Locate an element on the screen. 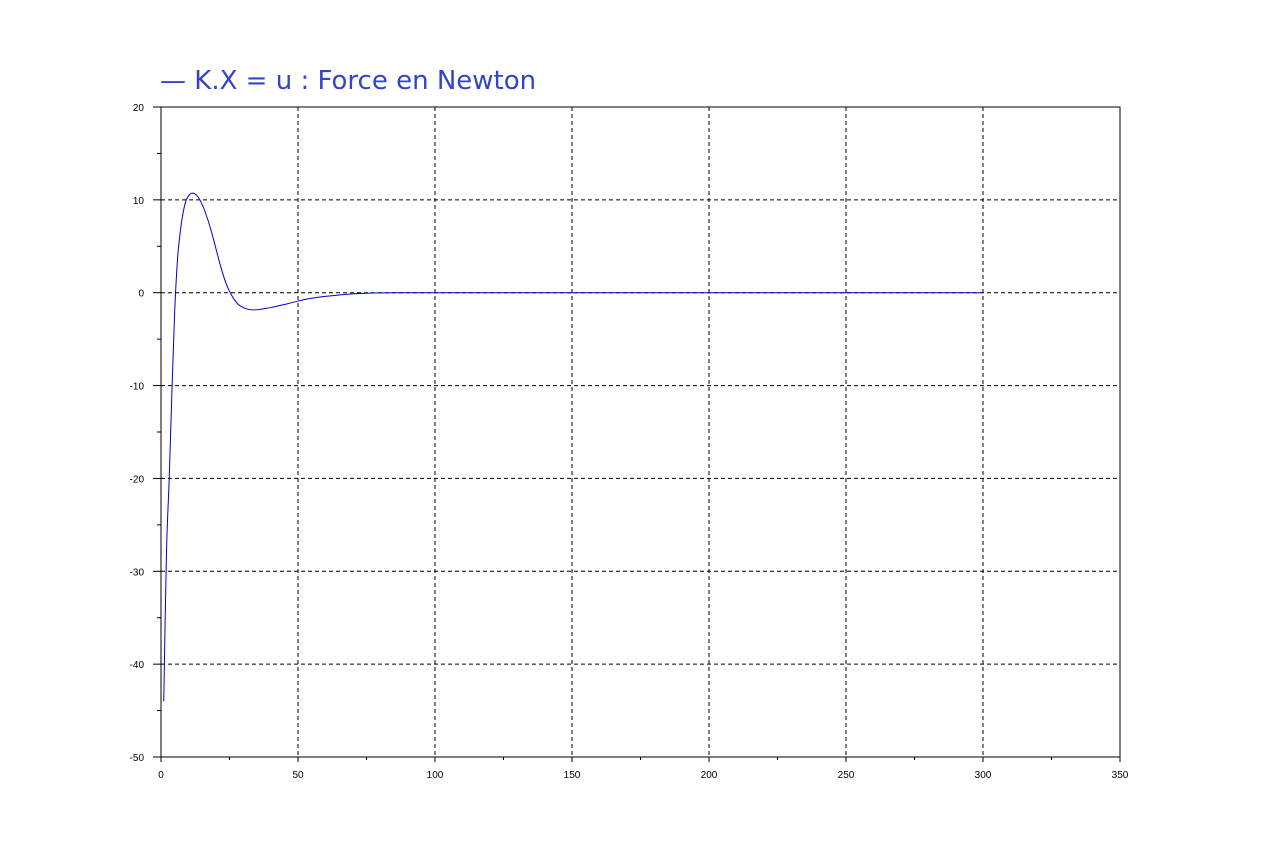  x-tick-label: 50 is located at coordinates (298, 775).